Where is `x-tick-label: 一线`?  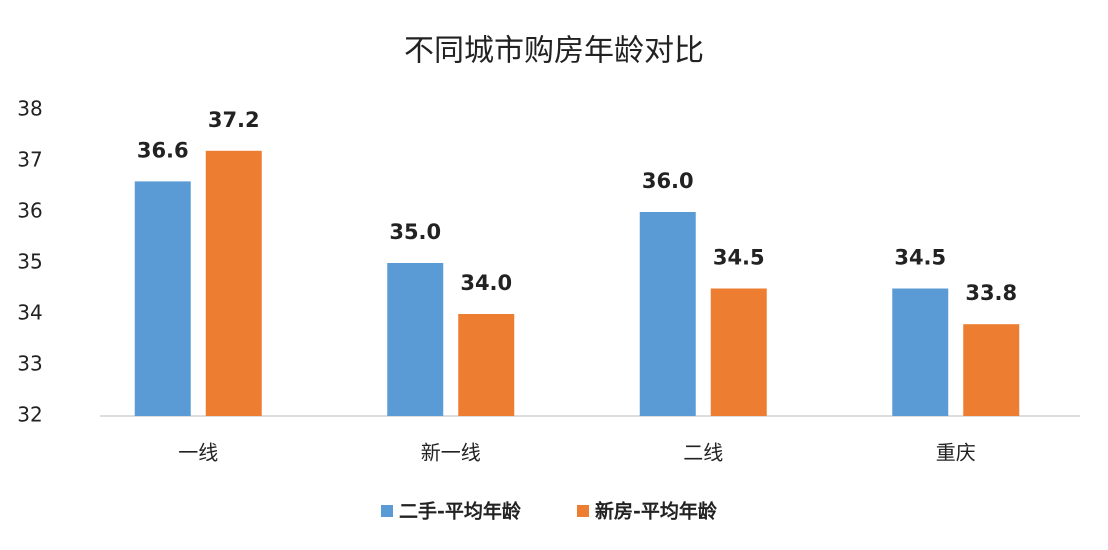 x-tick-label: 一线 is located at coordinates (198, 453).